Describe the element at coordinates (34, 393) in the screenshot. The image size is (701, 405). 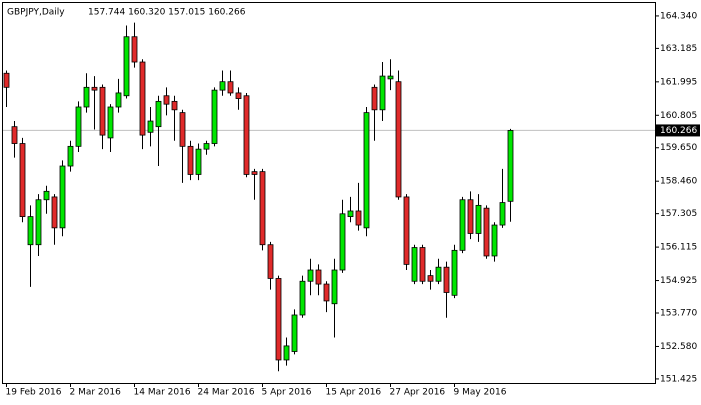
I see `x-tick-label: 19 Feb 2016` at that location.